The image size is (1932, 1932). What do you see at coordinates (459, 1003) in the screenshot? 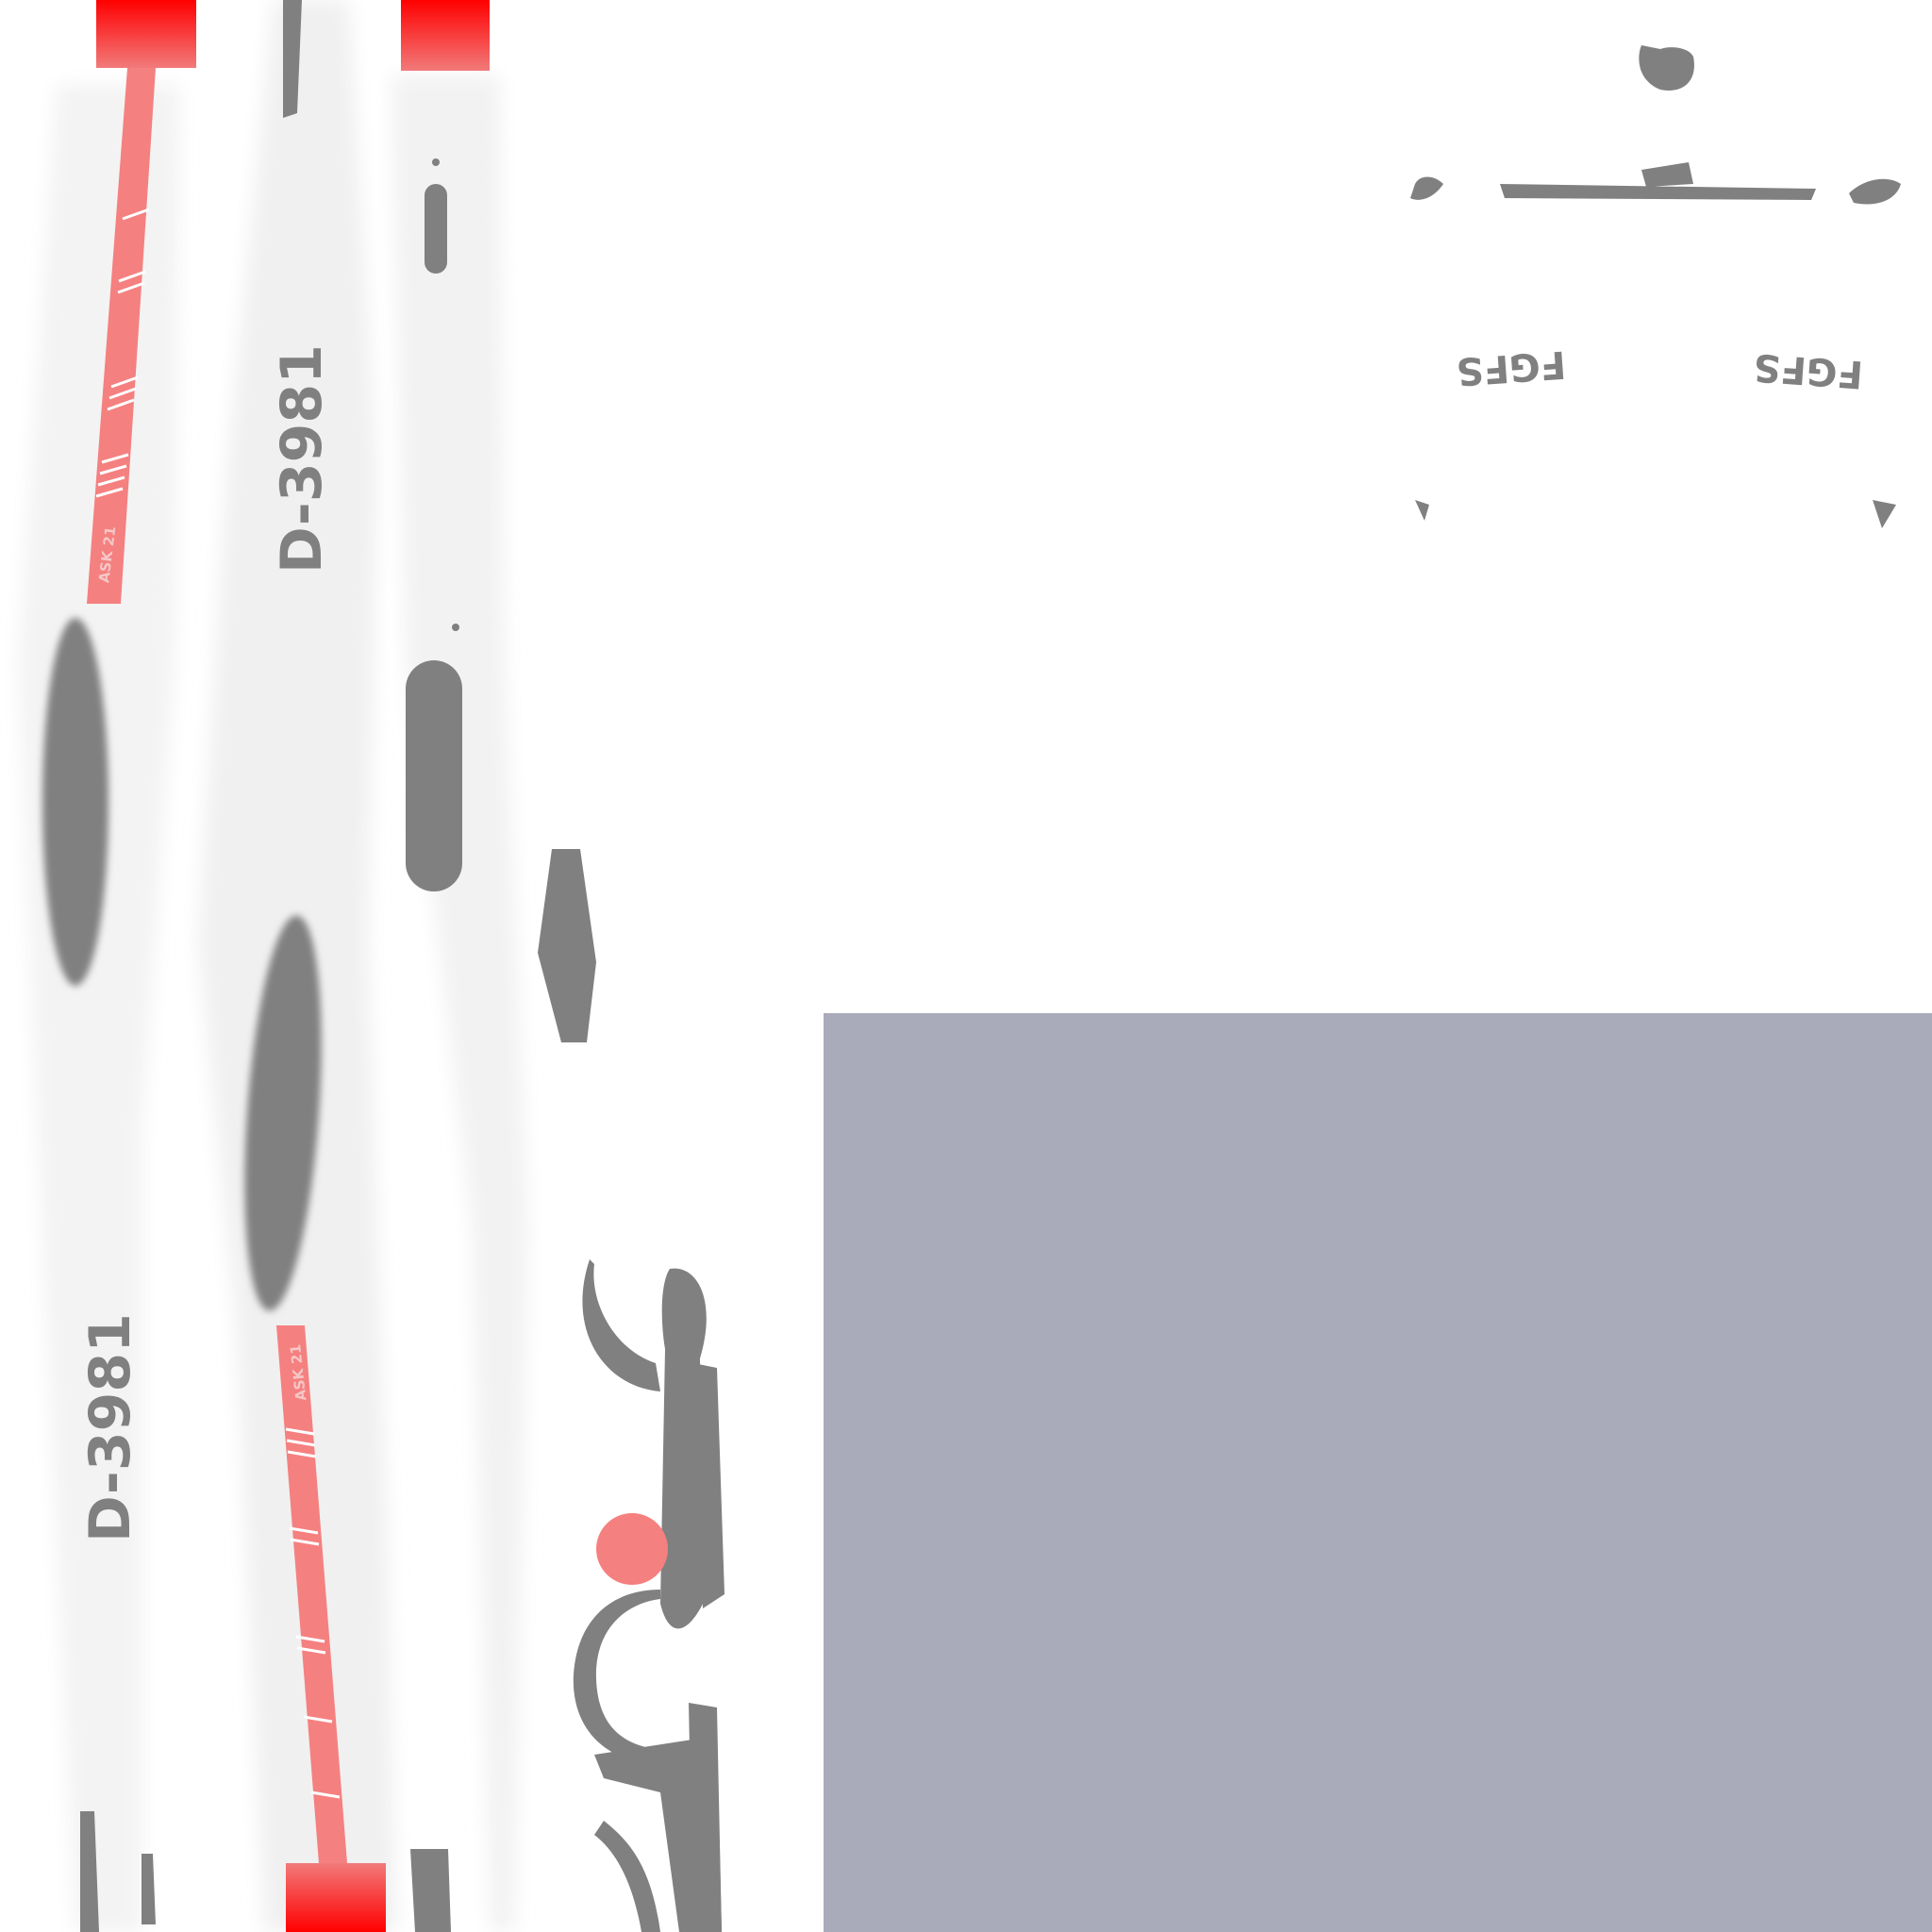
I see `wing-strip-right` at bounding box center [459, 1003].